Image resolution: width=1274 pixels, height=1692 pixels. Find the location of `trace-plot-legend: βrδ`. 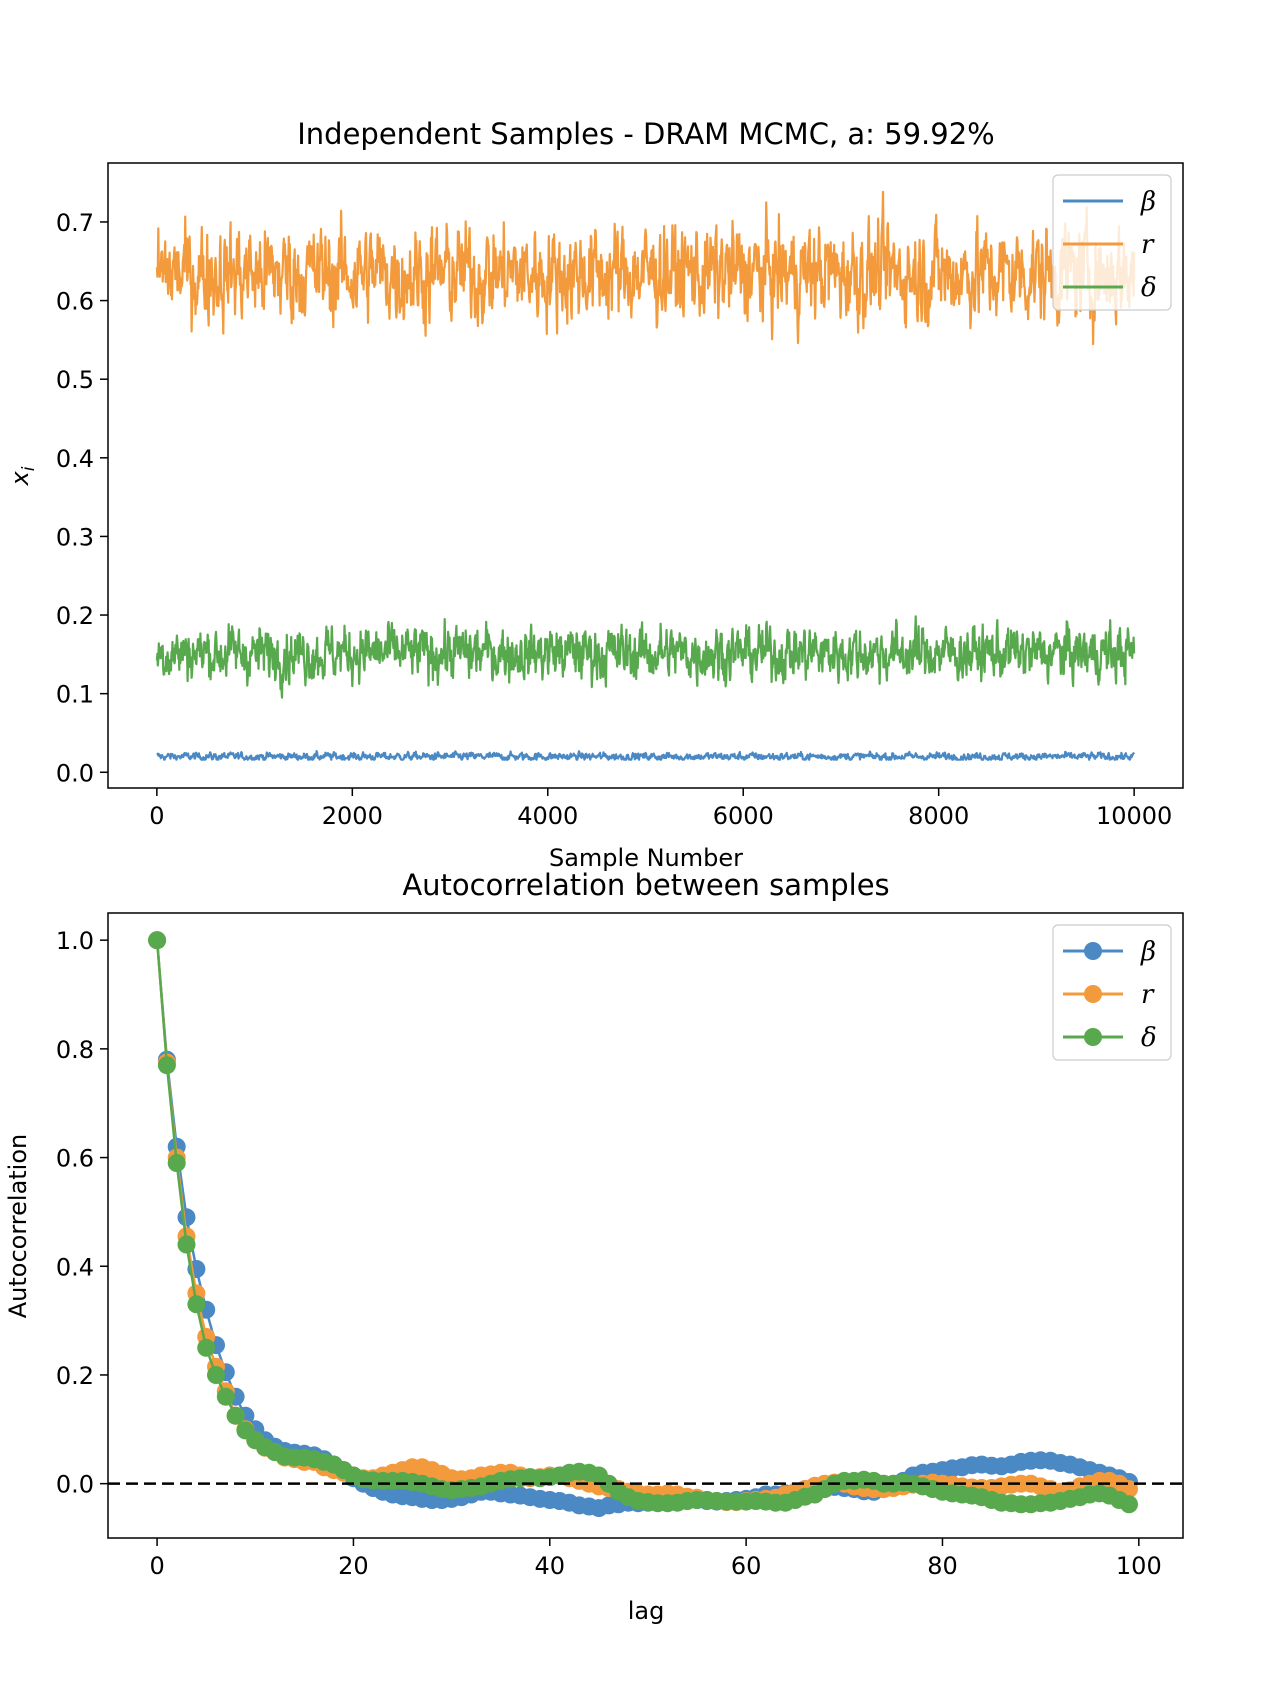

trace-plot-legend: βrδ is located at coordinates (1112, 242).